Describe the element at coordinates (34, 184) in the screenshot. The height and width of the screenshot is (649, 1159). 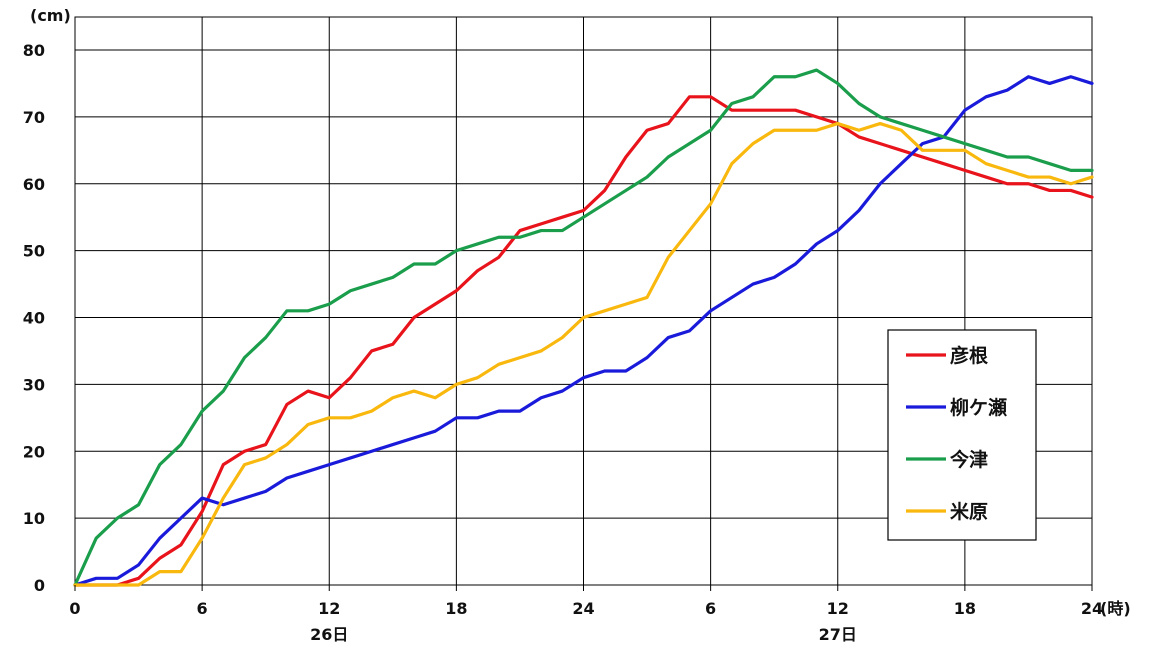
I see `y-tick-label: 60` at that location.